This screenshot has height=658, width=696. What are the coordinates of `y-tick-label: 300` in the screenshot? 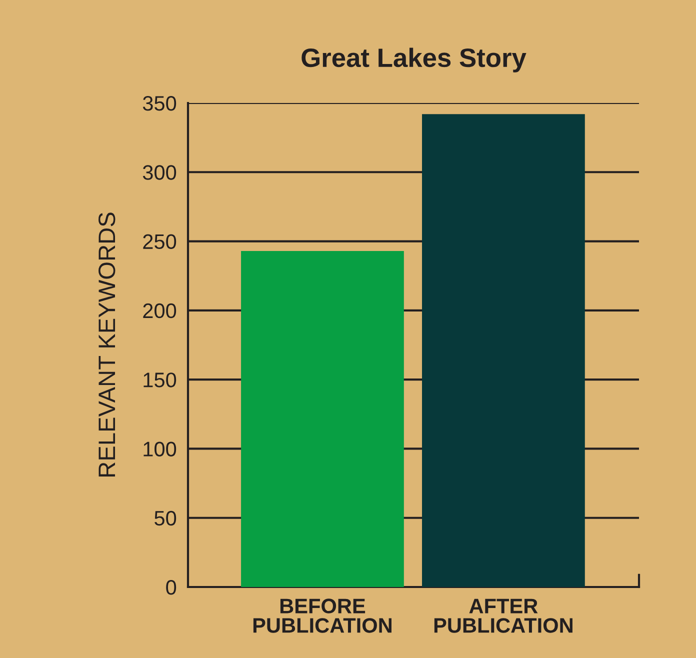 It's located at (159, 172).